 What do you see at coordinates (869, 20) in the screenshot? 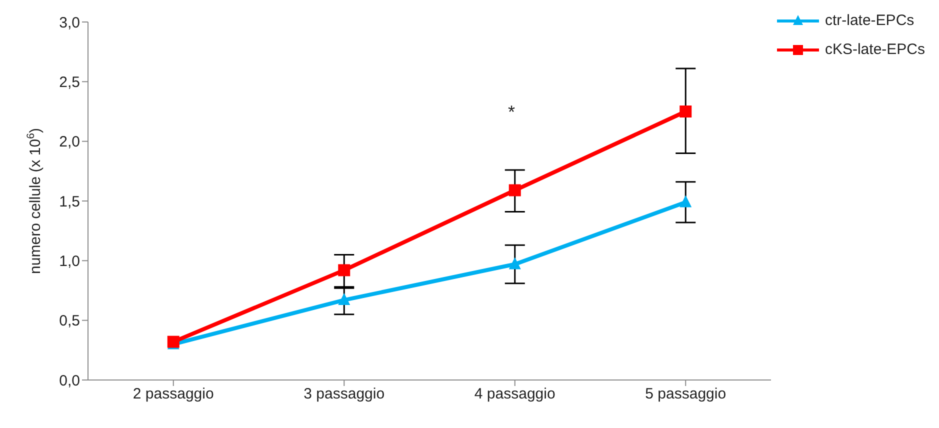
I see `legend-label: ctr-late-EPCs` at bounding box center [869, 20].